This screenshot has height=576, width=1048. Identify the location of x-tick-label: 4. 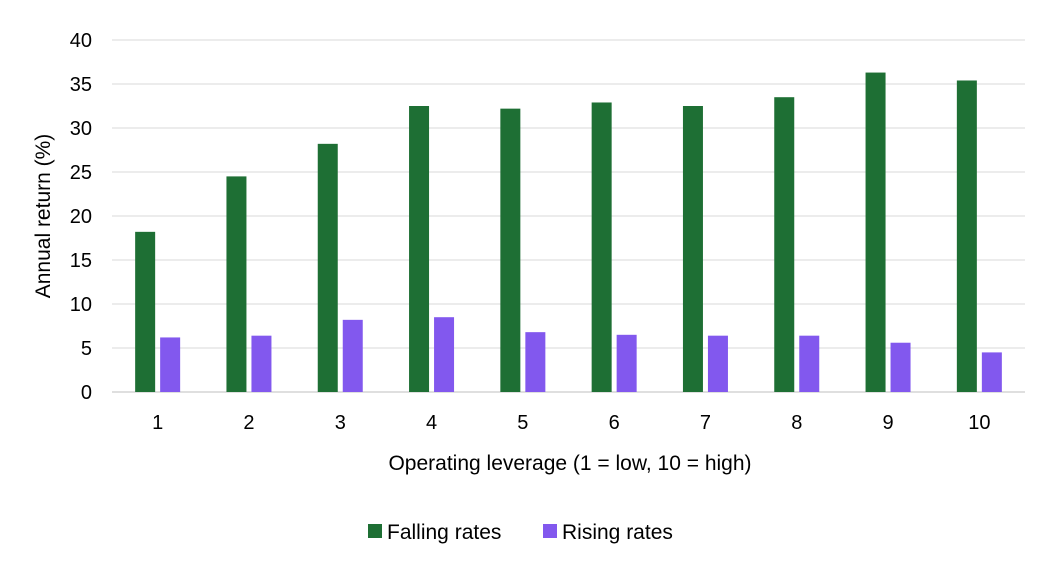
(431, 423).